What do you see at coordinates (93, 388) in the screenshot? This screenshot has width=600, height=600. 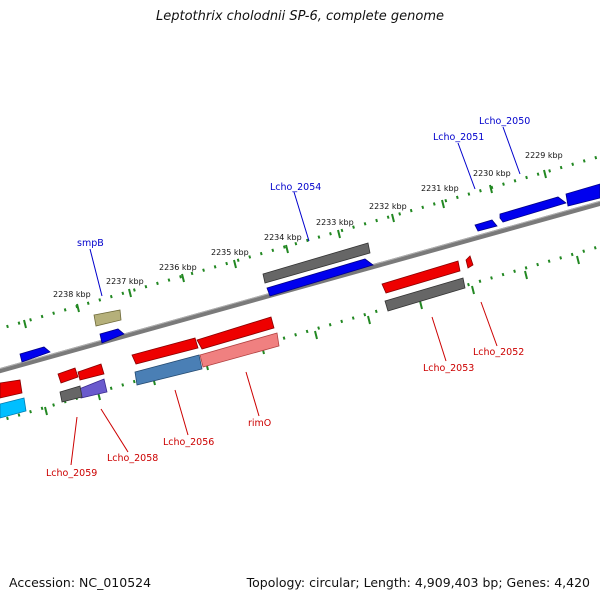 I see `gene-lcho-2058` at bounding box center [93, 388].